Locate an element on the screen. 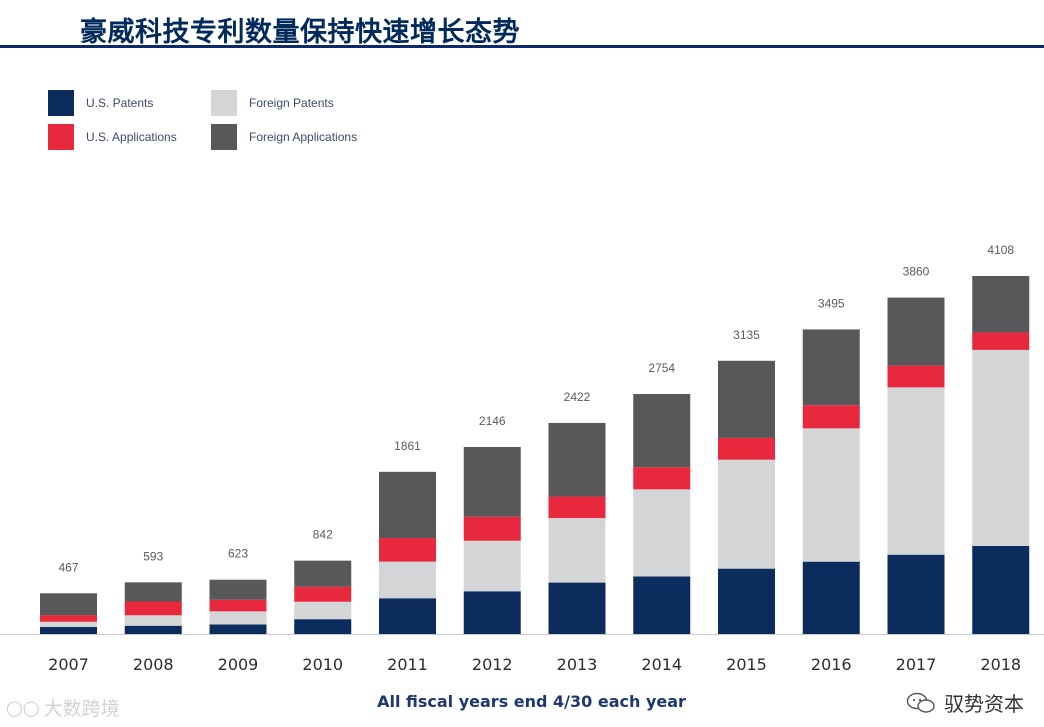 The image size is (1044, 727). bar-total-label: 623 is located at coordinates (238, 554).